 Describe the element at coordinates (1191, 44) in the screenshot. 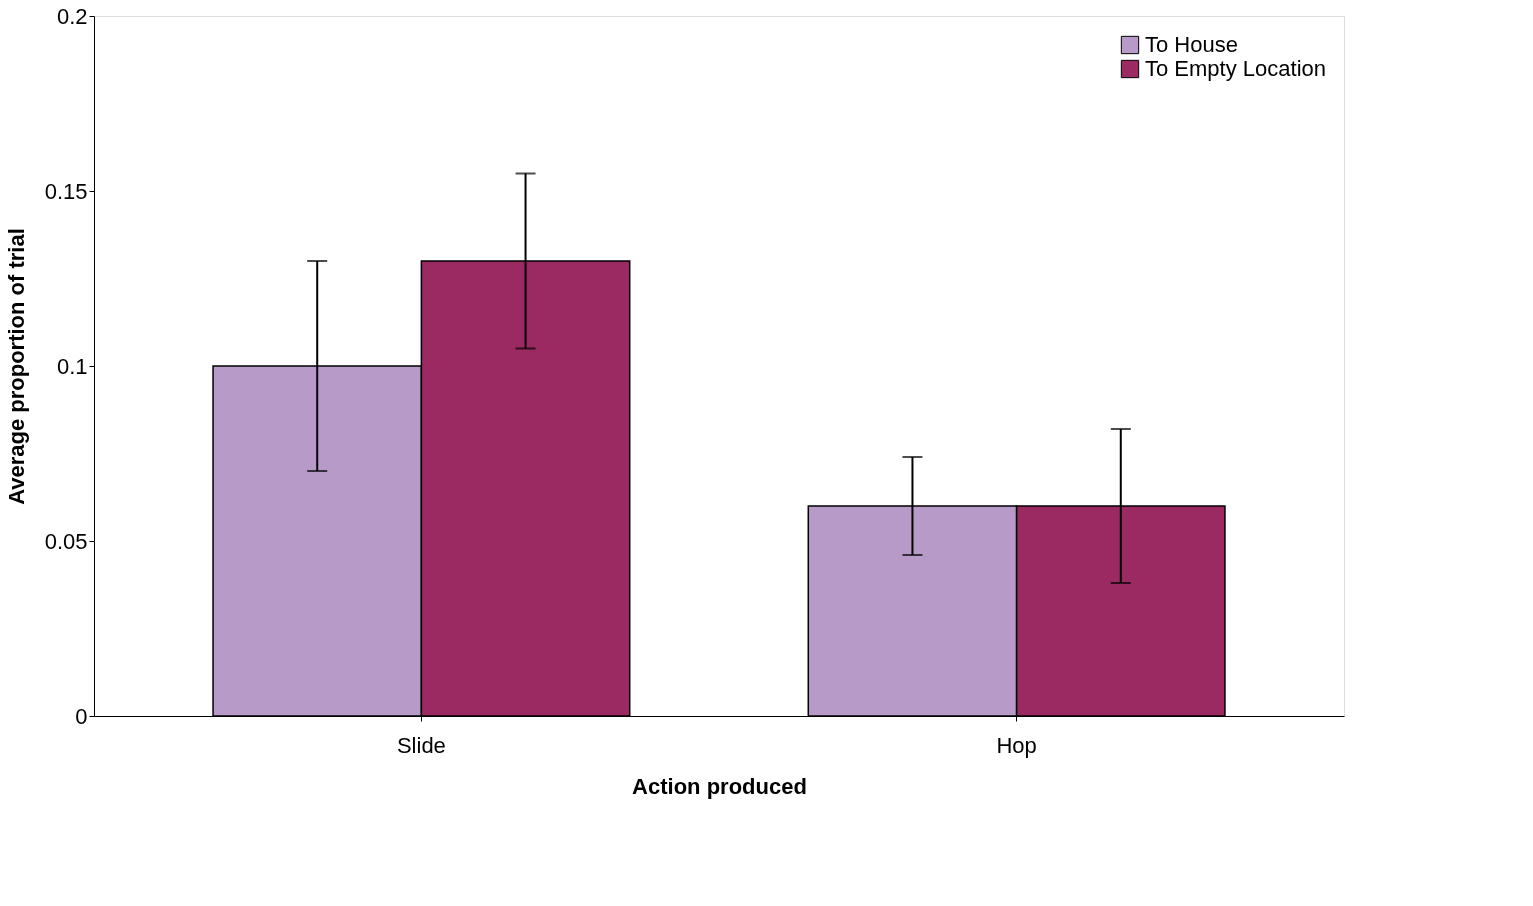

I see `legend-label: To House` at that location.